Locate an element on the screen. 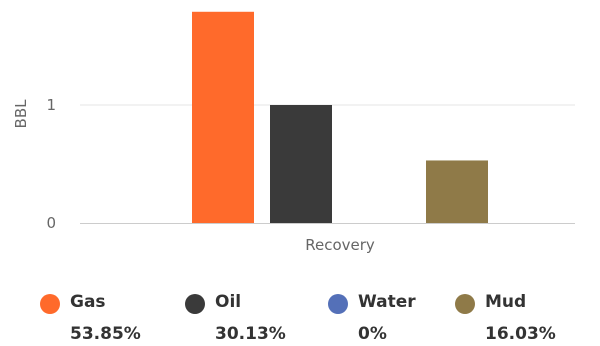  legend-percent-water: 0% is located at coordinates (372, 334).